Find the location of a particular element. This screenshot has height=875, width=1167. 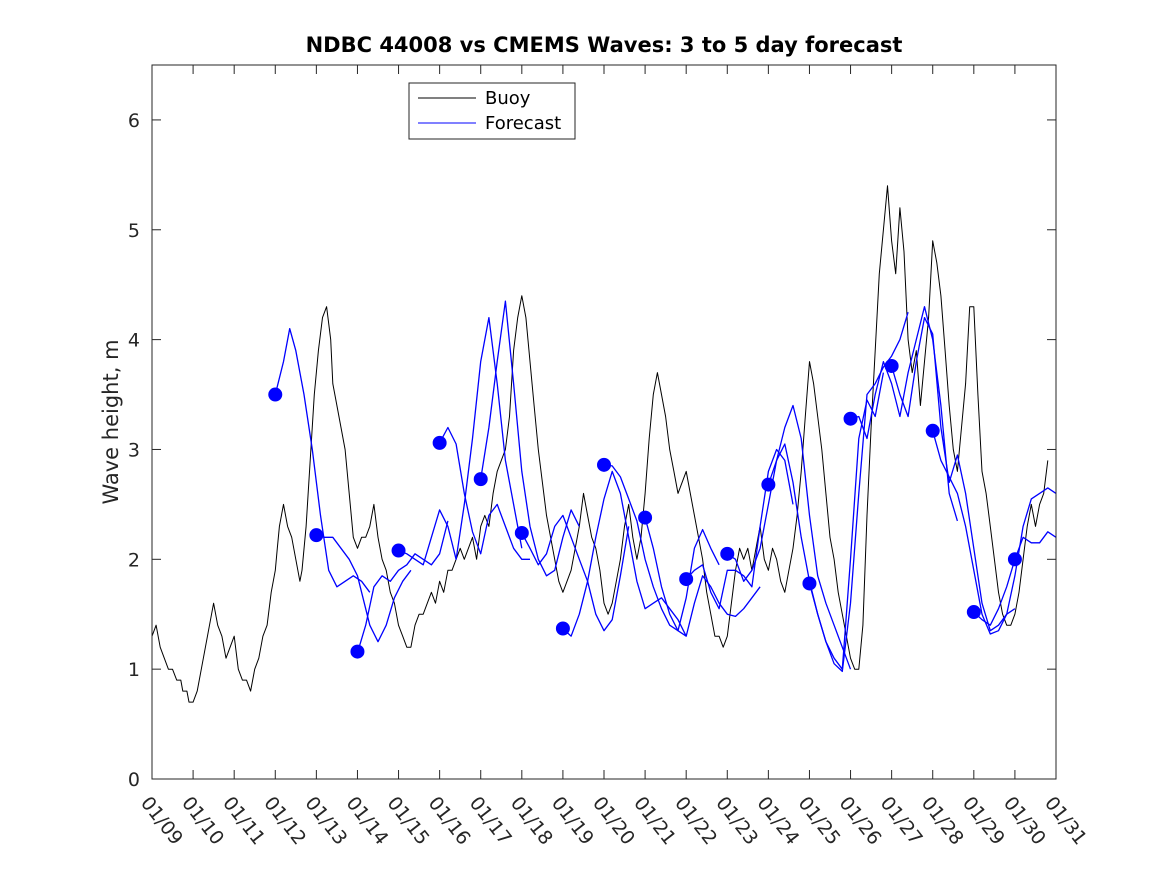

y-tick-label: 4 is located at coordinates (134, 341).